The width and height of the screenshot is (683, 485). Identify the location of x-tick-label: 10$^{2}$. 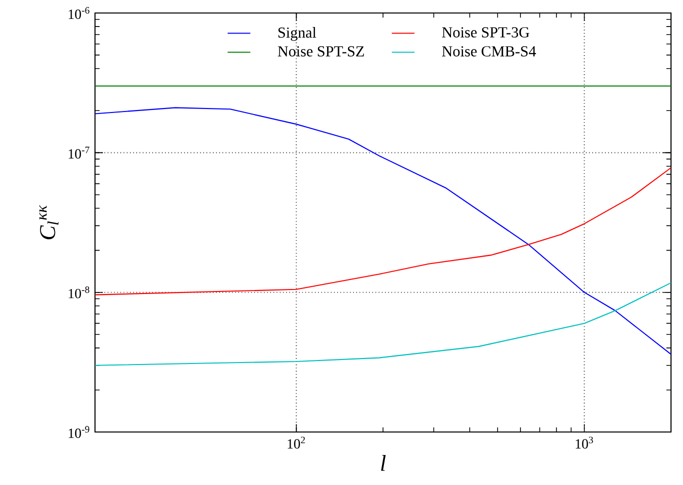
(296, 442).